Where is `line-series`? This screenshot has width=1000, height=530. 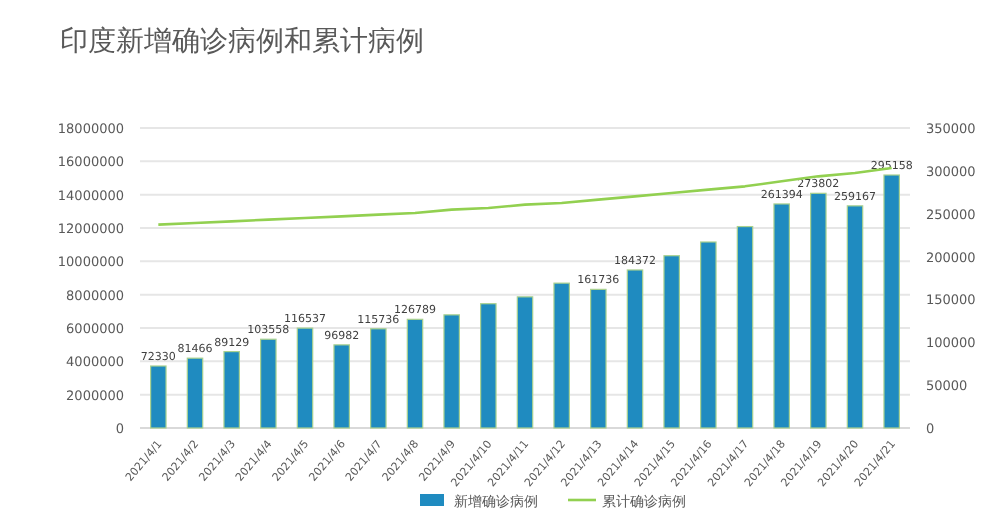
line-series is located at coordinates (525, 196).